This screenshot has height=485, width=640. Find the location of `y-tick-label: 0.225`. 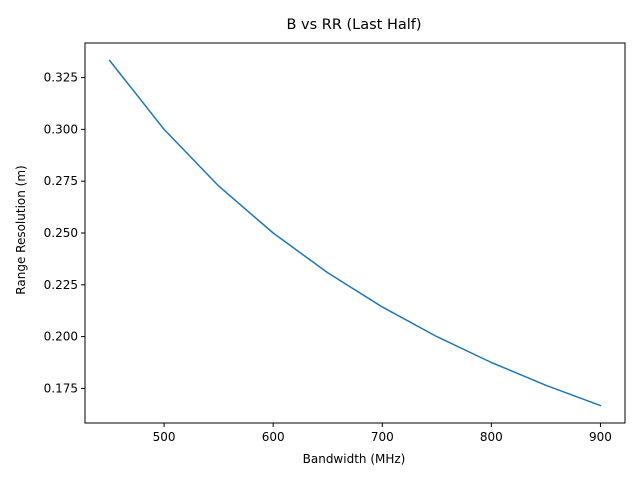

y-tick-label: 0.225 is located at coordinates (61, 285).